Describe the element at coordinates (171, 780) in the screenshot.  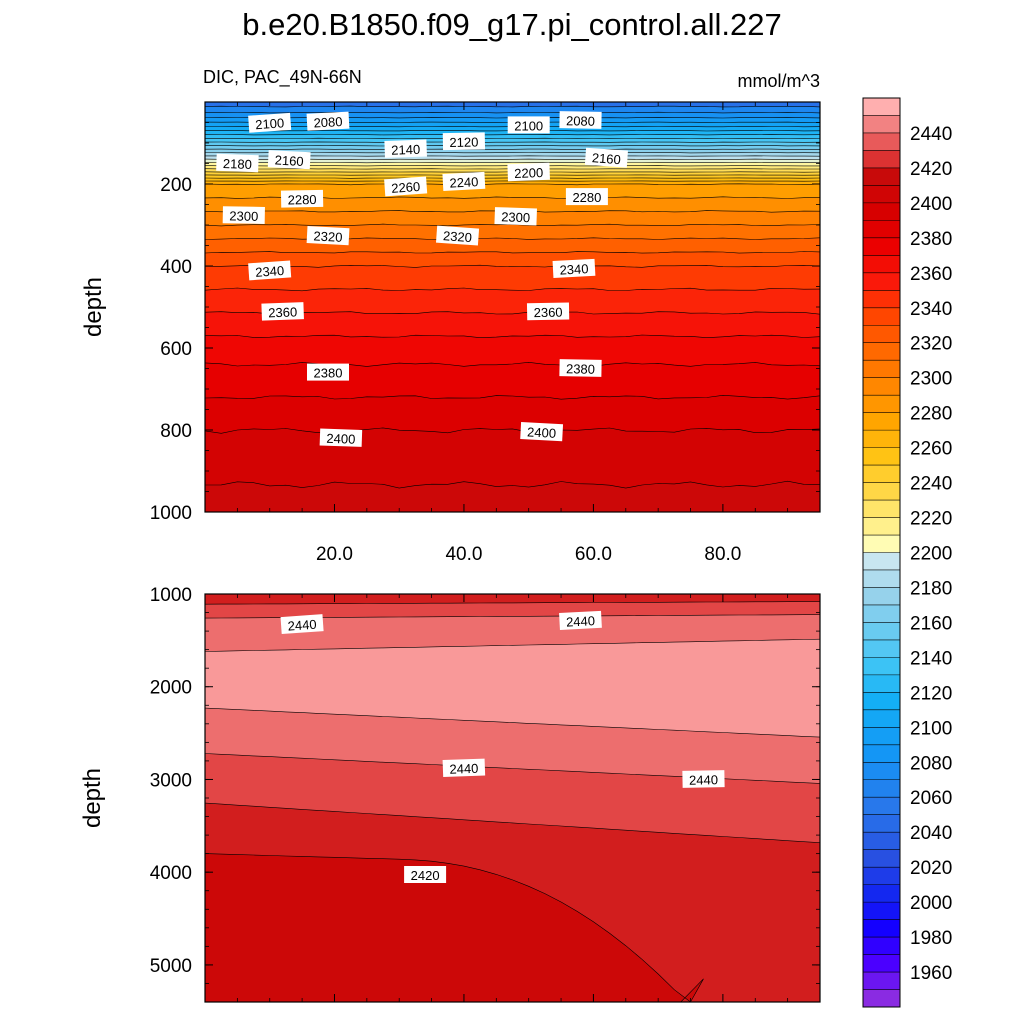
I see `y-tick-label: 3000` at that location.